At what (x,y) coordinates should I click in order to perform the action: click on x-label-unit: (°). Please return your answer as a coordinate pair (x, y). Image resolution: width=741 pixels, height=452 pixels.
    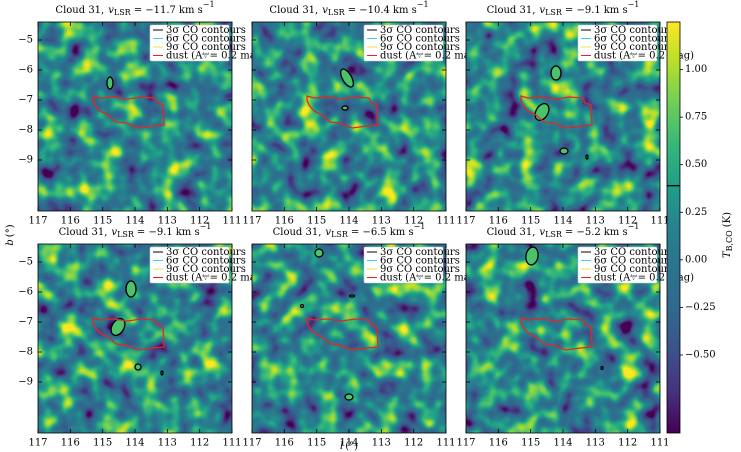
    Looking at the image, I should click on (351, 446).